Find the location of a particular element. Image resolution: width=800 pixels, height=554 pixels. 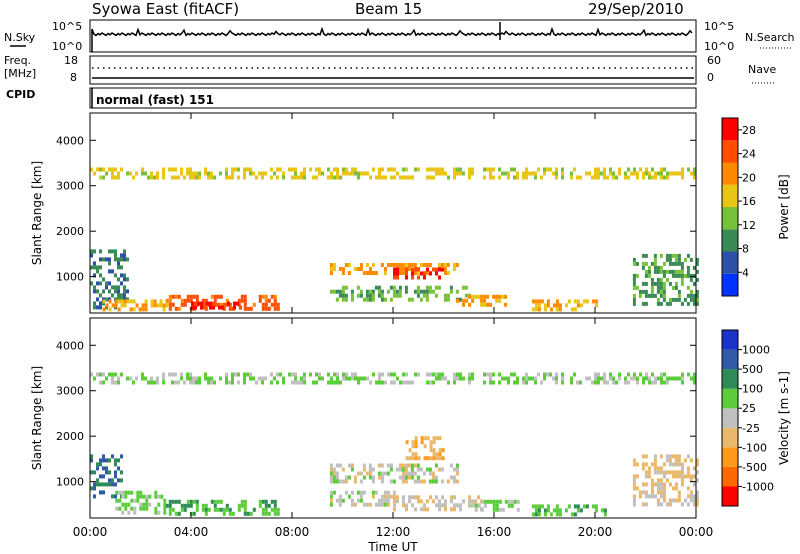

nsearch-label: N.Search is located at coordinates (770, 37).